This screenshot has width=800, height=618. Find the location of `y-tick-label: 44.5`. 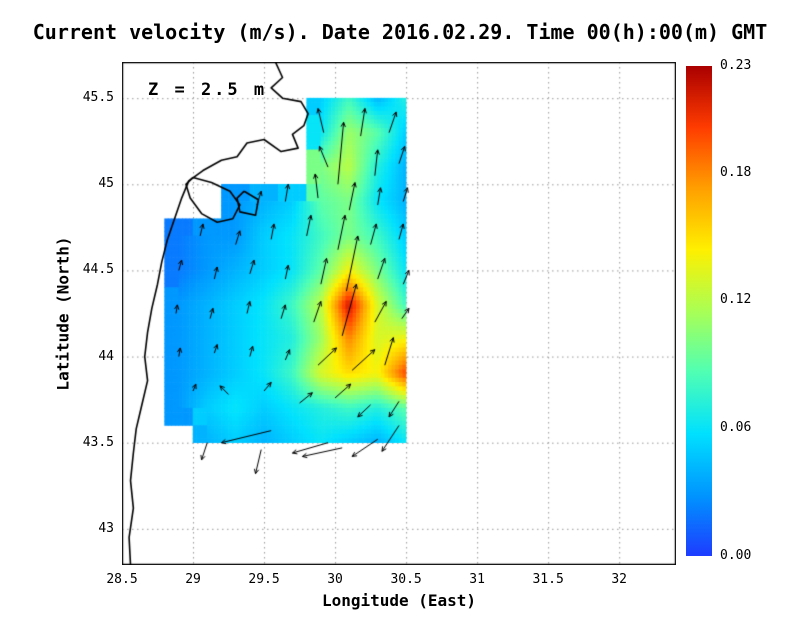

y-tick-label: 44.5 is located at coordinates (98, 270).